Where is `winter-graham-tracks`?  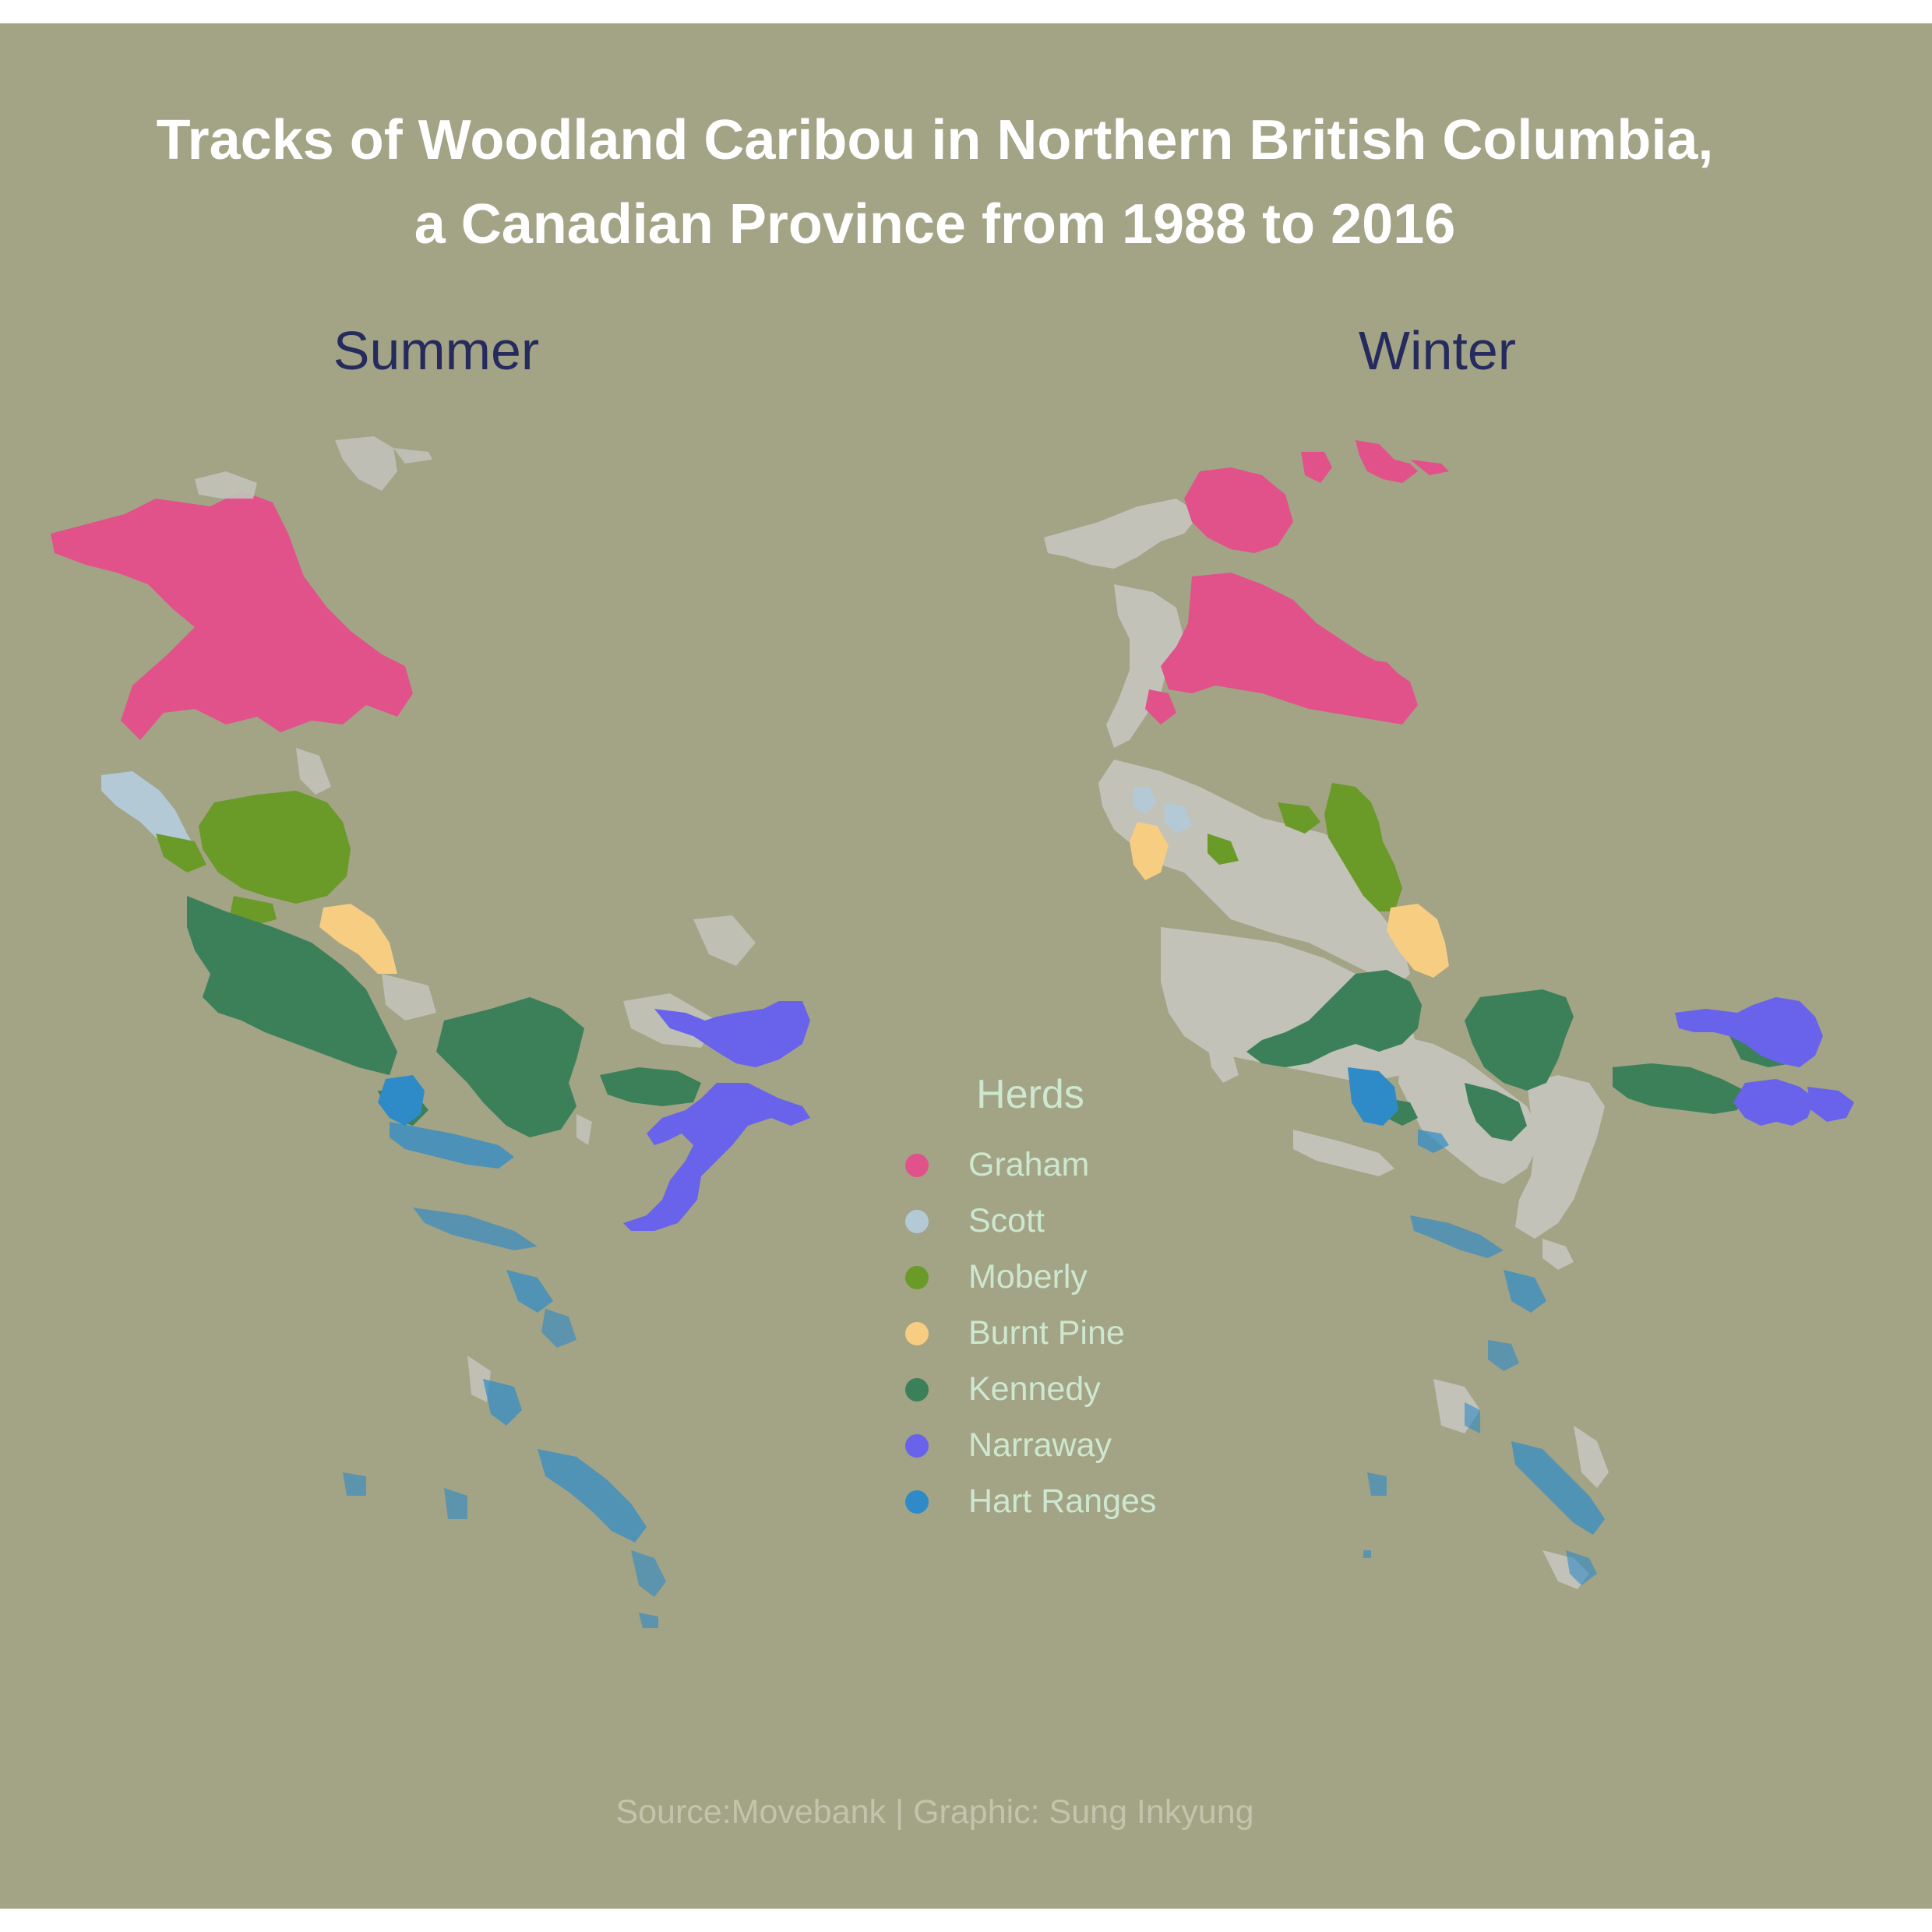 winter-graham-tracks is located at coordinates (1297, 582).